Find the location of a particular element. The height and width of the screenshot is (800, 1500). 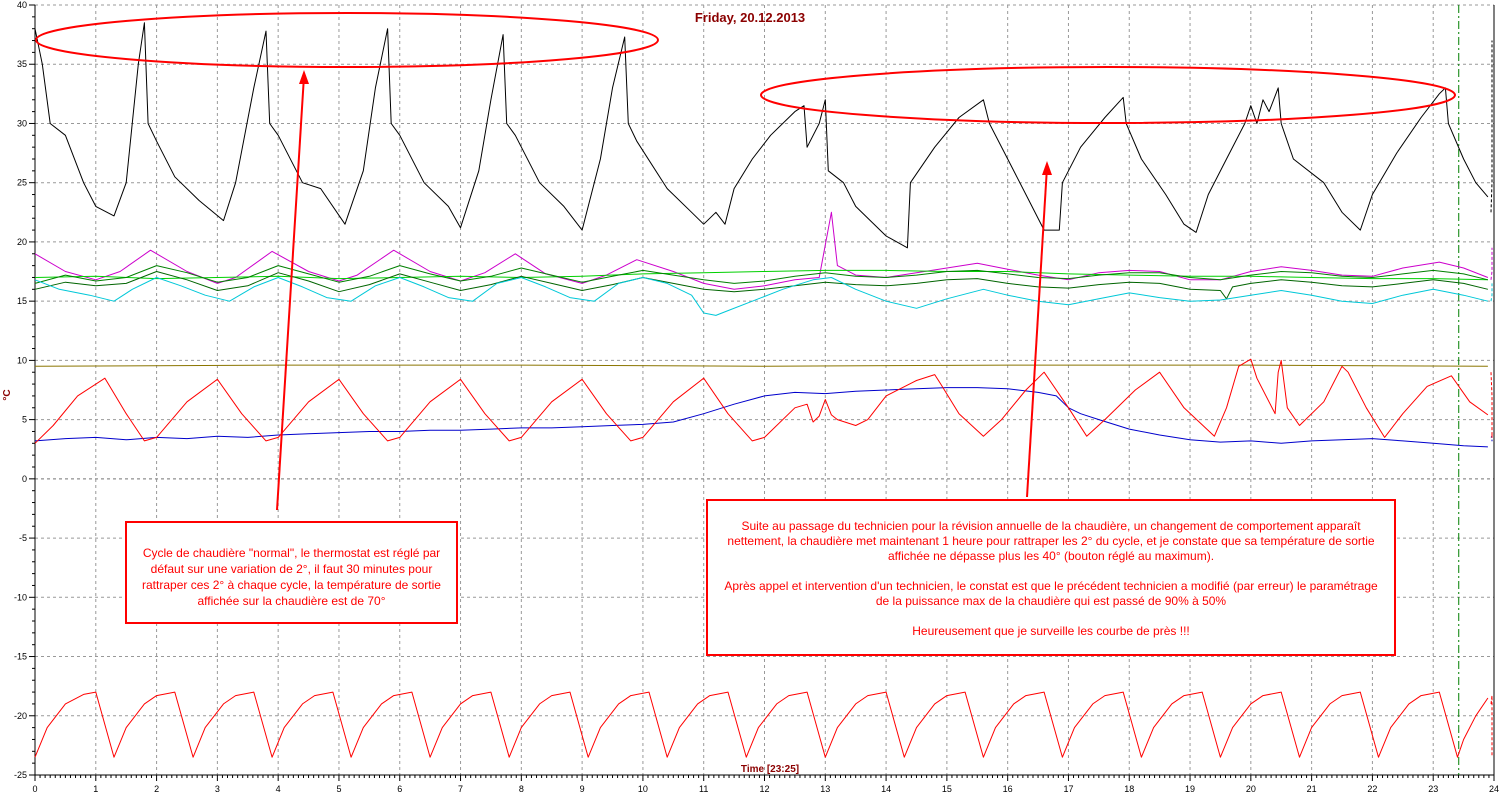

arrow-normal-cycles is located at coordinates (292, 290).